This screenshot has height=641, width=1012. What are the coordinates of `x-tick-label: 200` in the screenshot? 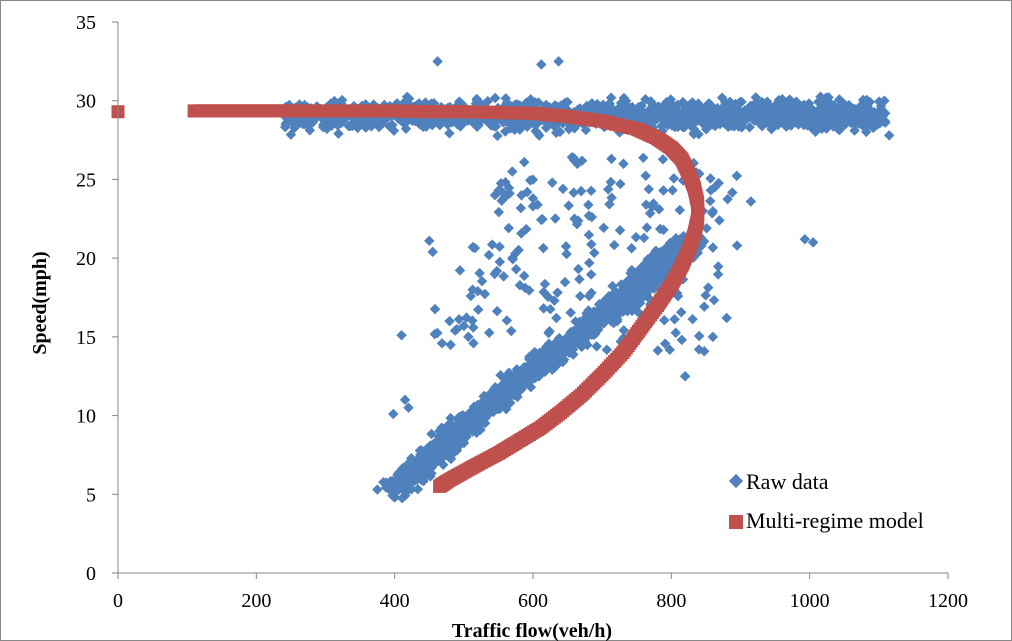 It's located at (256, 601).